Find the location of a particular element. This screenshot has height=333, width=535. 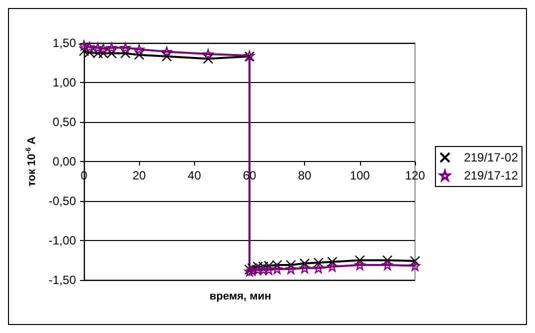

y-tick-label: 0,00 is located at coordinates (64, 161).